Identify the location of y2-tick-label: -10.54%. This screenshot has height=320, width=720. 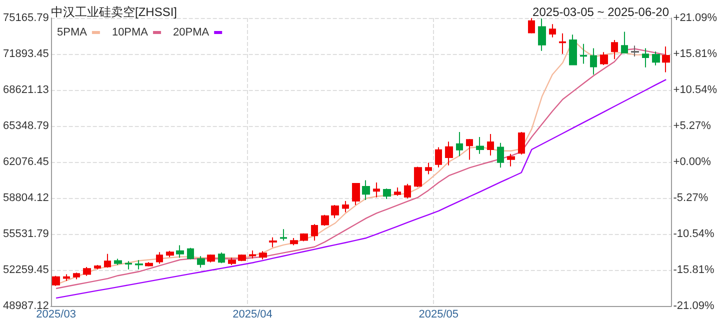
(693, 234).